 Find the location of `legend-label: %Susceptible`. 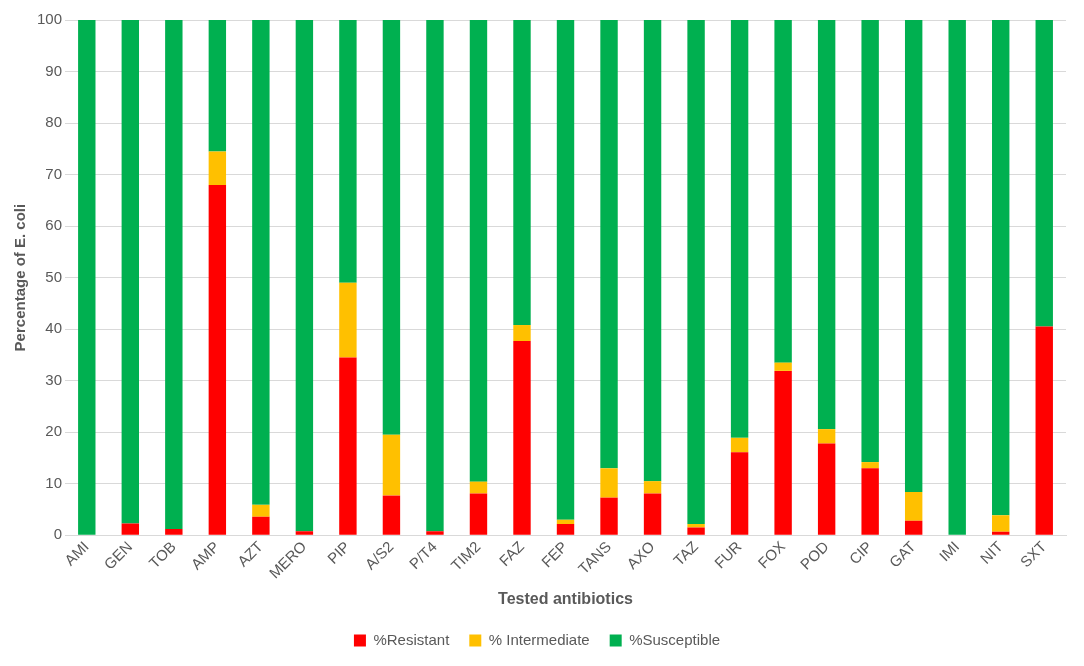

legend-label: %Susceptible is located at coordinates (675, 639).